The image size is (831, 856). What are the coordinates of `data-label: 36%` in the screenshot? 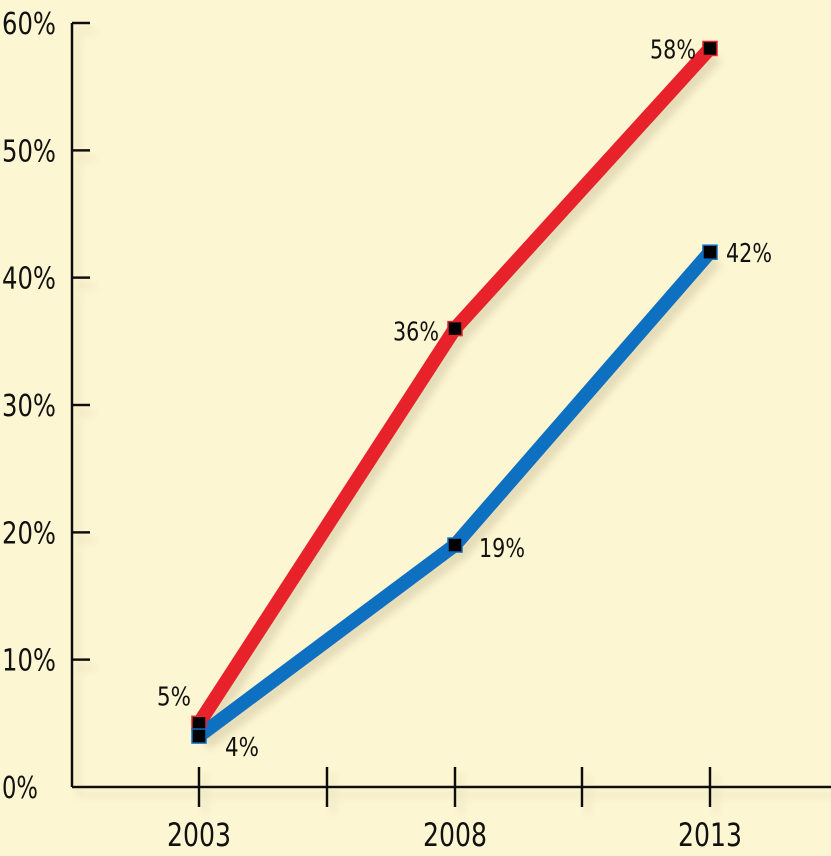 It's located at (416, 333).